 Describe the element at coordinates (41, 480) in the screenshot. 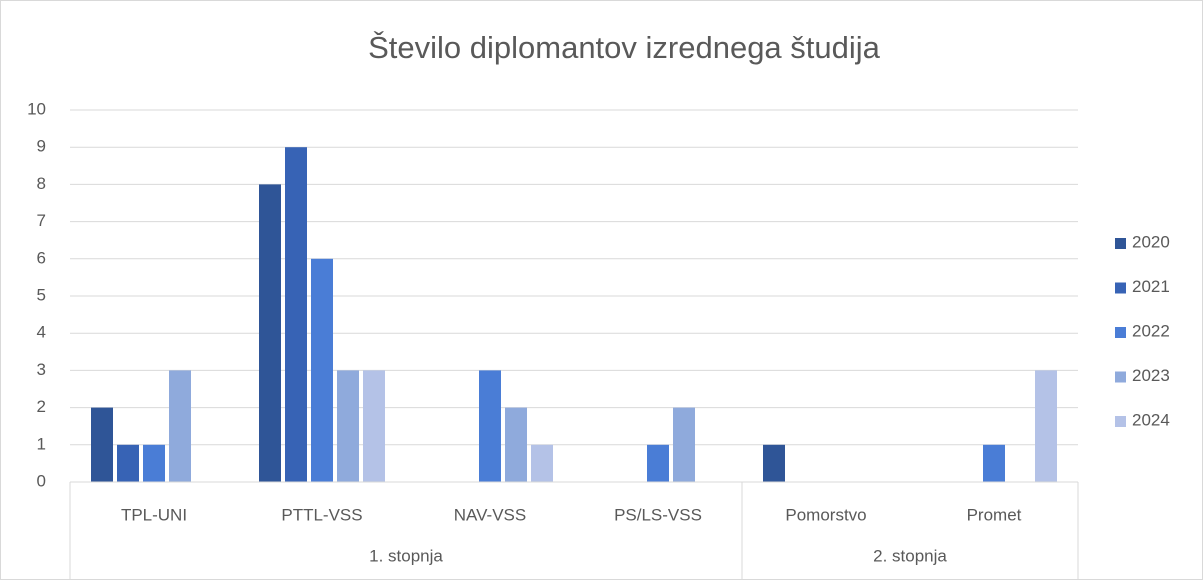

I see `y-tick-label: 0` at that location.